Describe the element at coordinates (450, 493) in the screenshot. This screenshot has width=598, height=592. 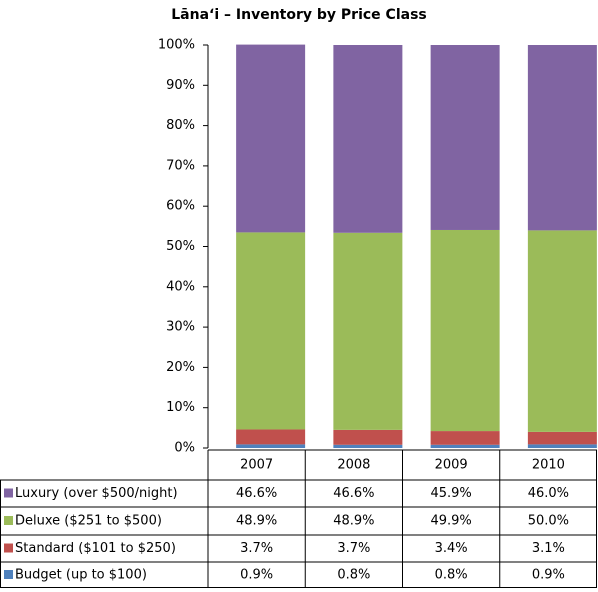
I see `data-label: 45.9%` at that location.